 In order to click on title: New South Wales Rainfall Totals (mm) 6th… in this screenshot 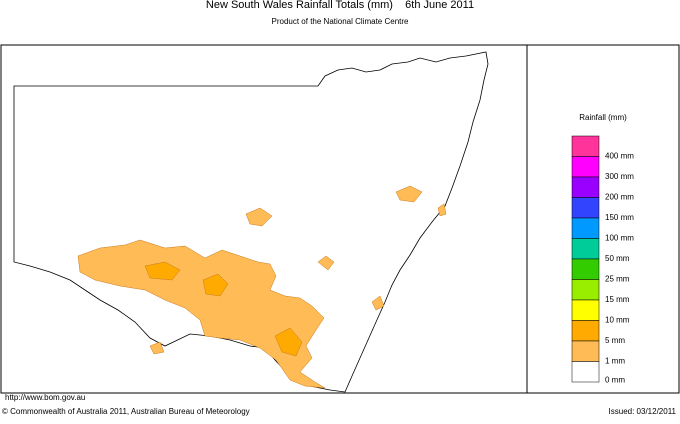, I will do `click(340, 5)`.